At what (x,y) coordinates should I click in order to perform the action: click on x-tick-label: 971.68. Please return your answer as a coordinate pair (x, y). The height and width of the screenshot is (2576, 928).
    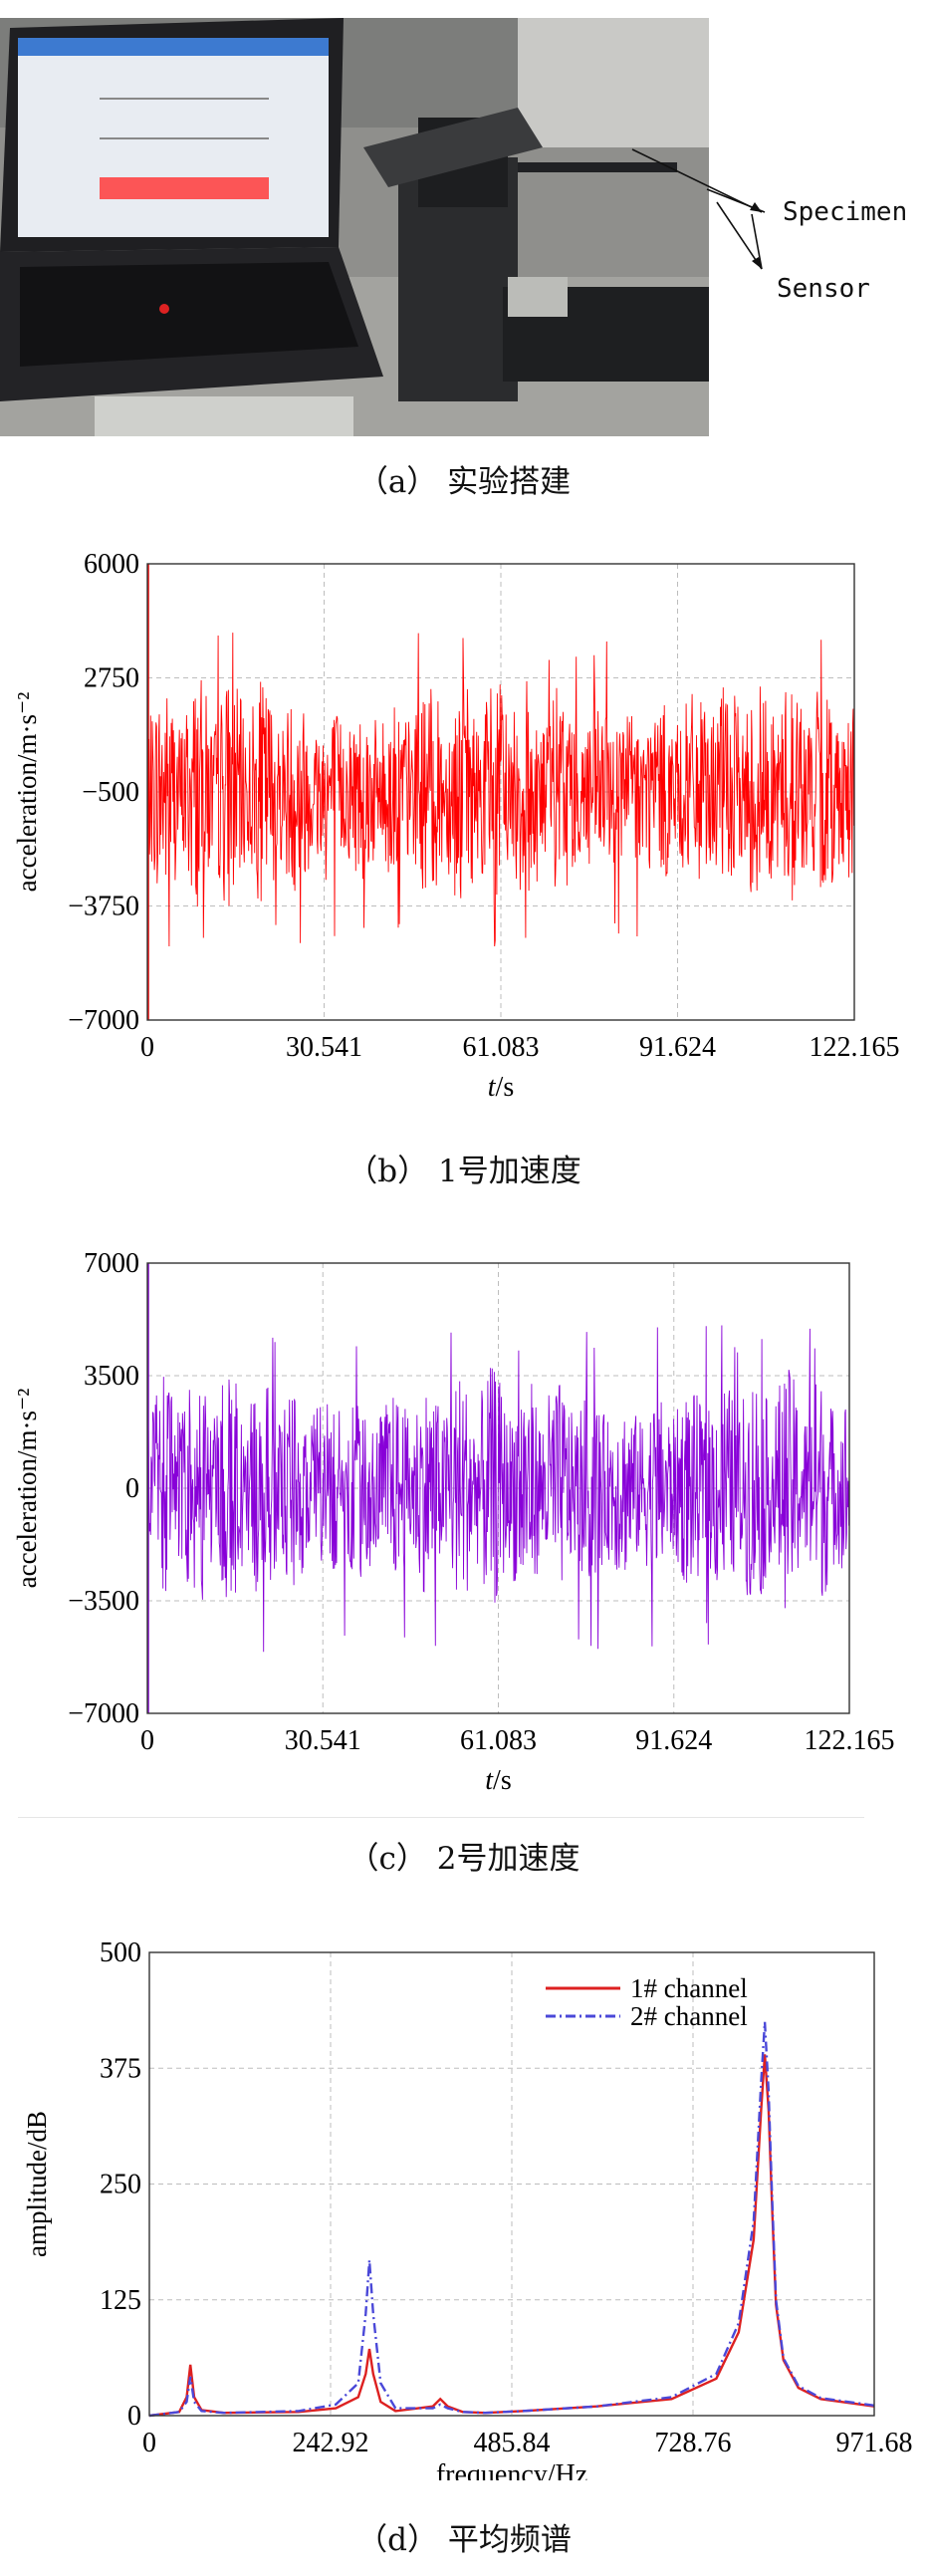
    Looking at the image, I should click on (875, 2443).